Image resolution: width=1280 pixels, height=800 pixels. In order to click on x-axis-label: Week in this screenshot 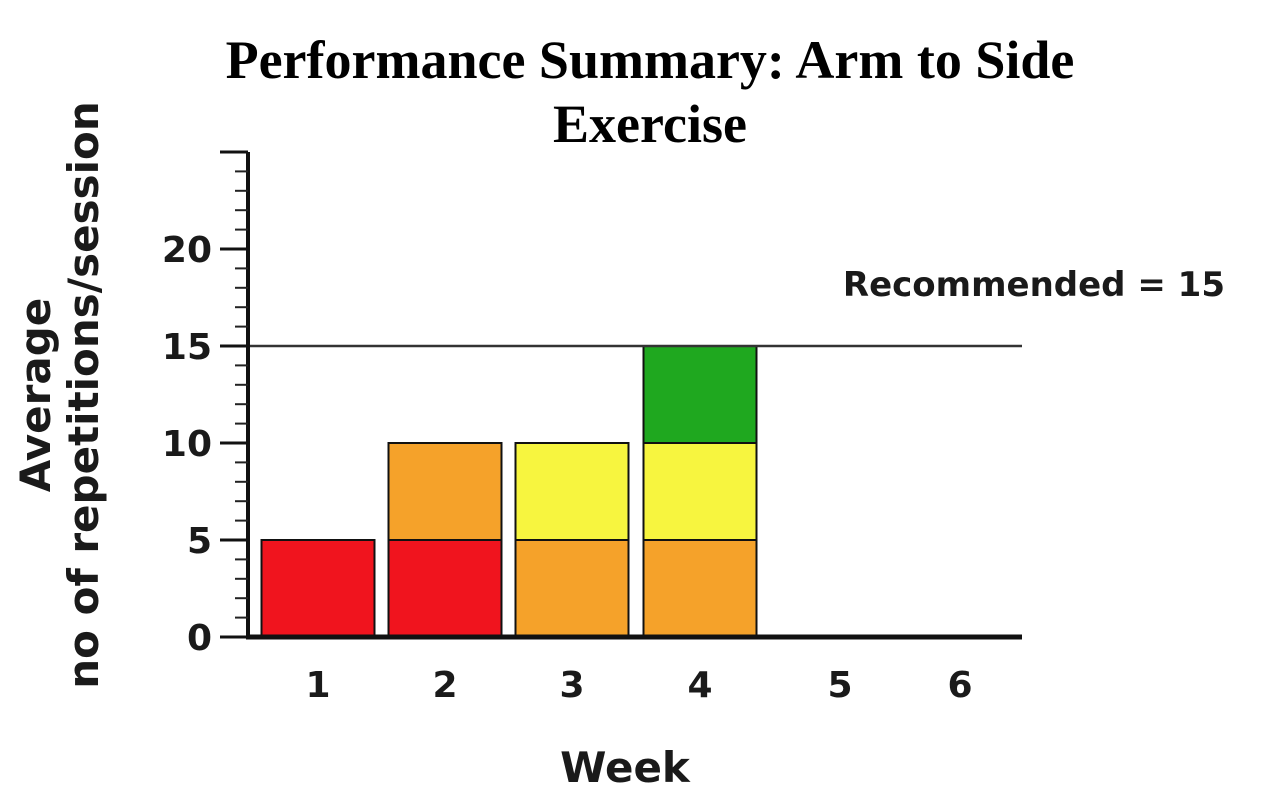, I will do `click(625, 767)`.